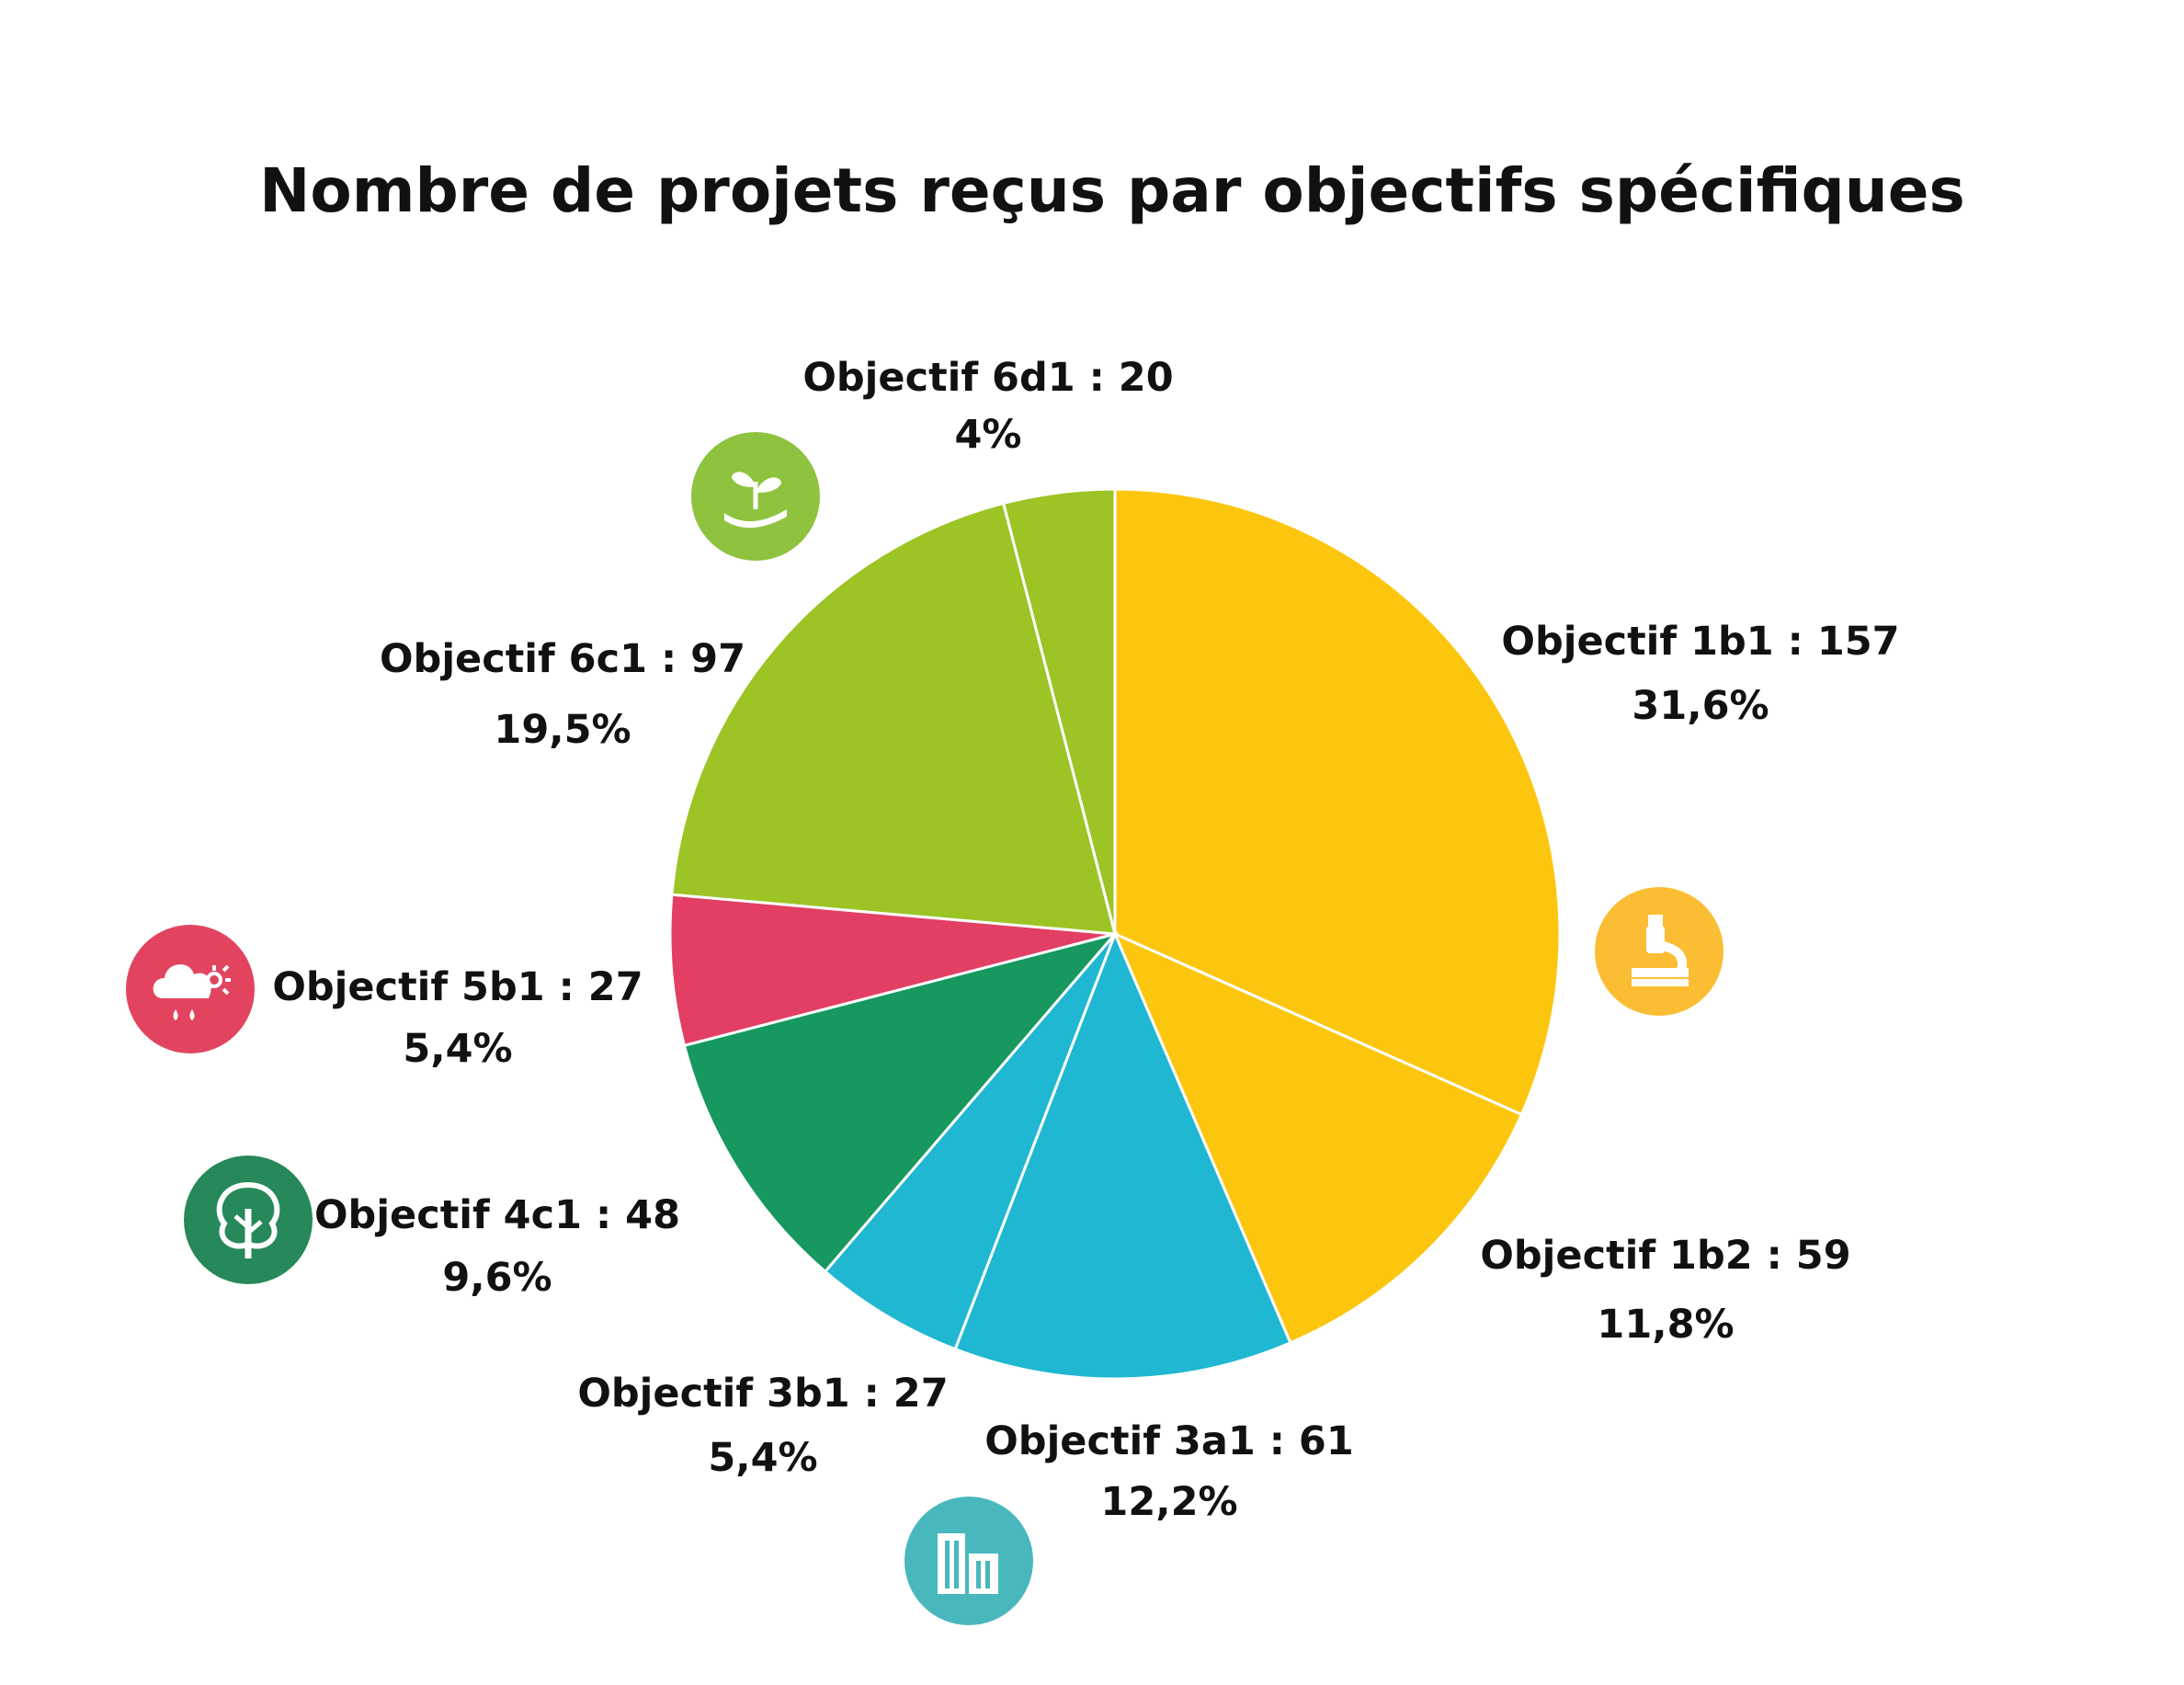  Describe the element at coordinates (1059, 711) in the screenshot. I see `pie-slice-objectif-6d1` at that location.